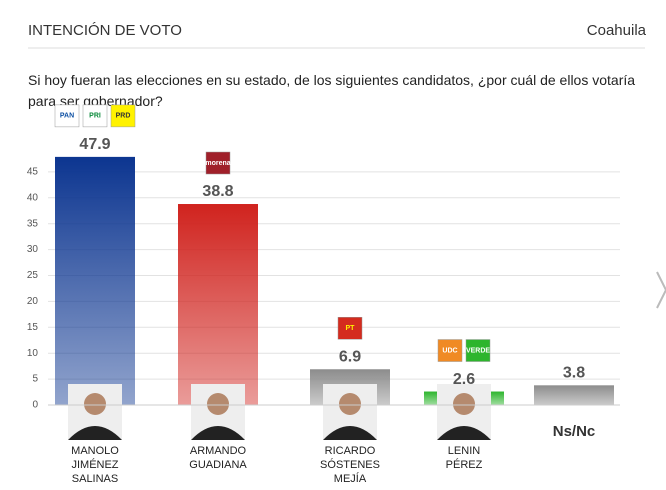 The height and width of the screenshot is (490, 666). I want to click on party-logo-label: morena, so click(217, 163).